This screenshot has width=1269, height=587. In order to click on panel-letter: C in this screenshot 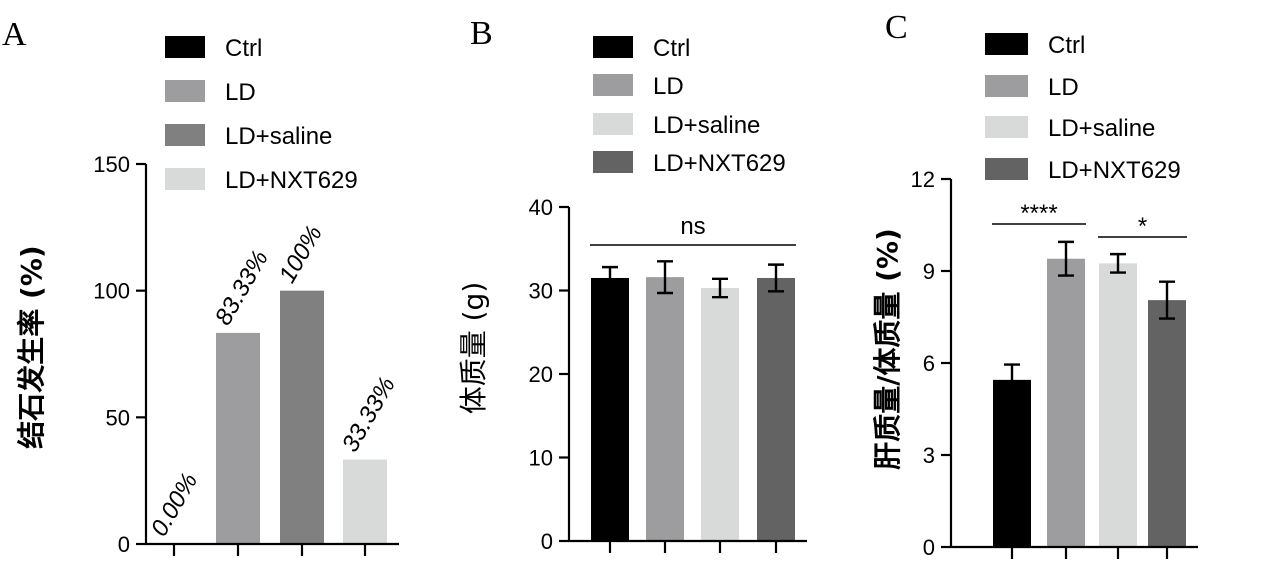, I will do `click(896, 27)`.